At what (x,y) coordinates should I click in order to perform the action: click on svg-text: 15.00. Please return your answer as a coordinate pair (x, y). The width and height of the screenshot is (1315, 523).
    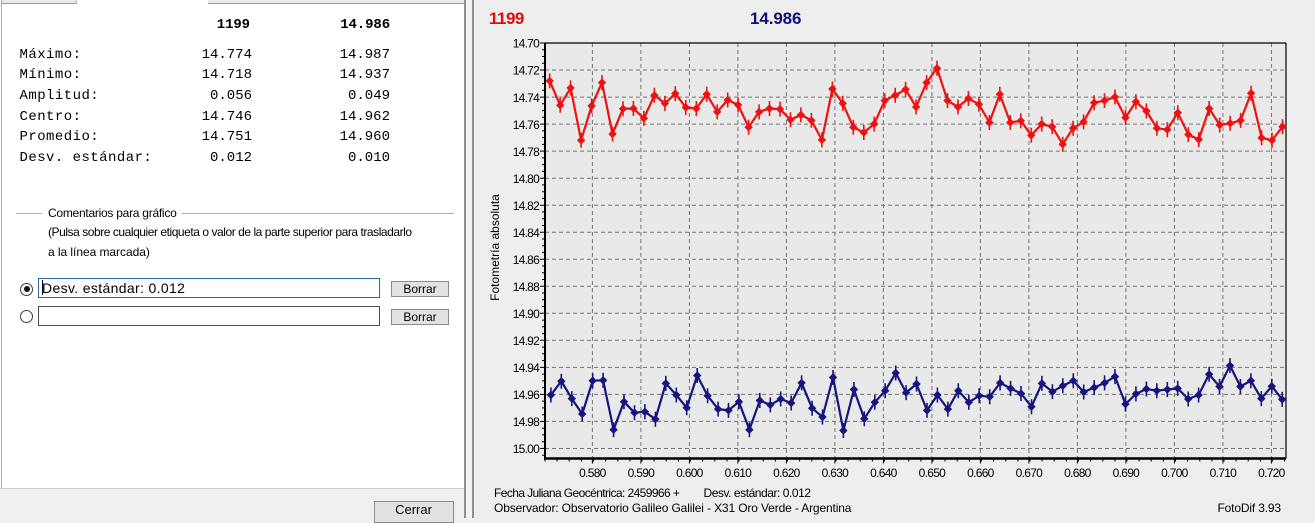
    Looking at the image, I should click on (526, 449).